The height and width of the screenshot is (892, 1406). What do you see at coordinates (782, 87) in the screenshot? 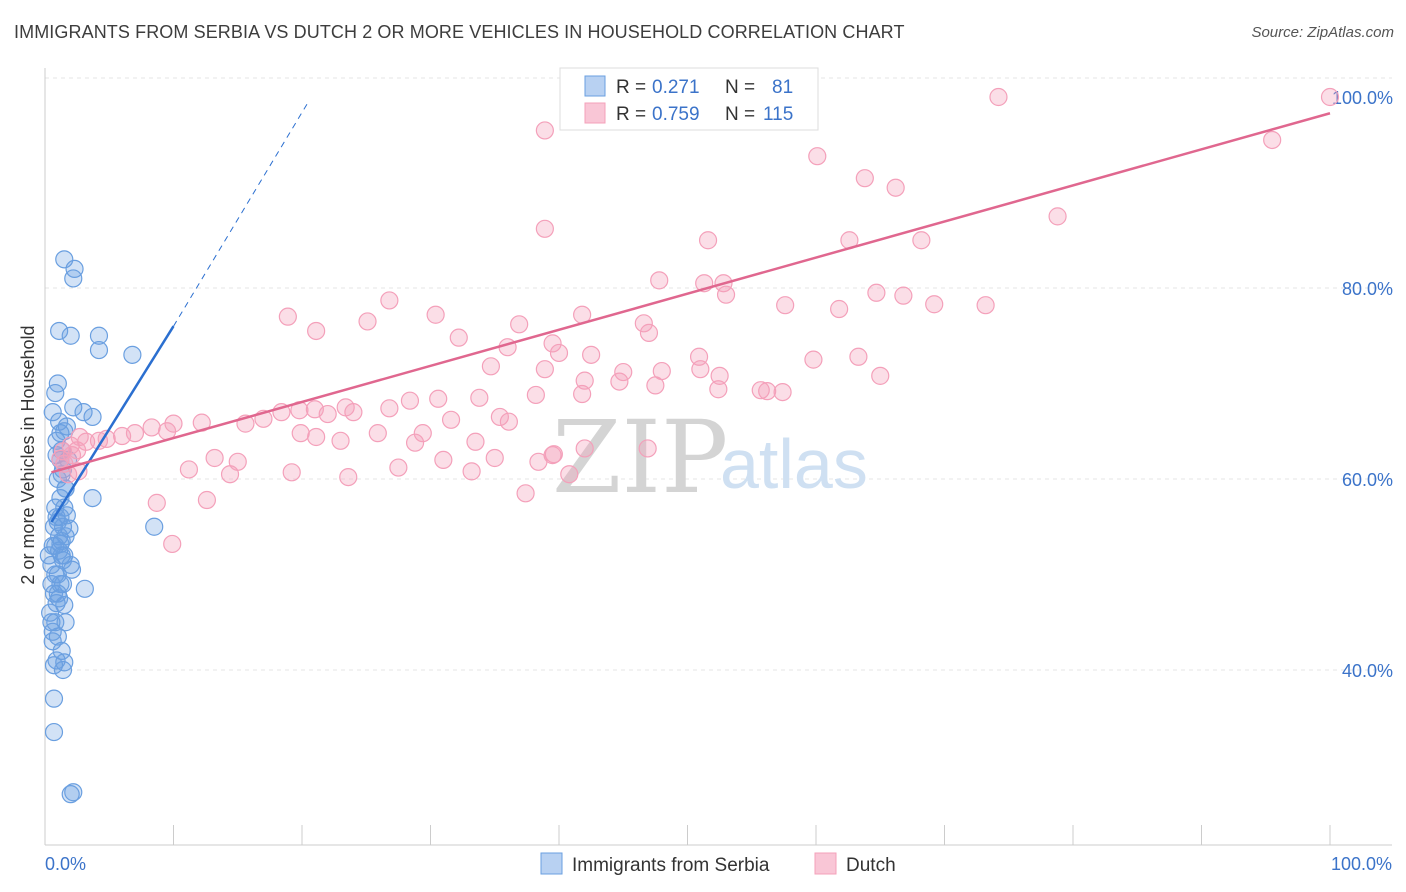
I see `legend-n-value-serbia: 81` at bounding box center [782, 87].